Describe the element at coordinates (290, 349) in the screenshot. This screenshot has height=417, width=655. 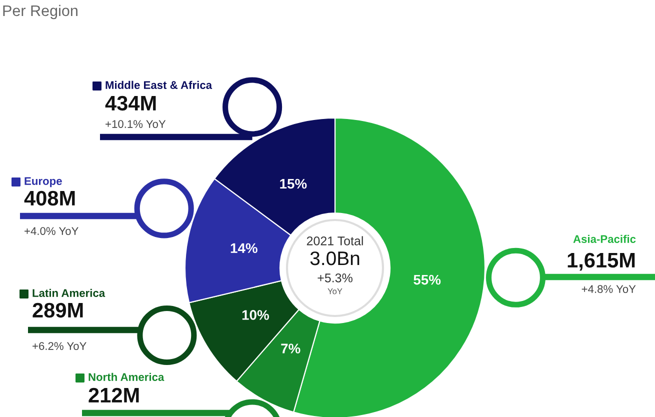
I see `data-label: 7%` at that location.